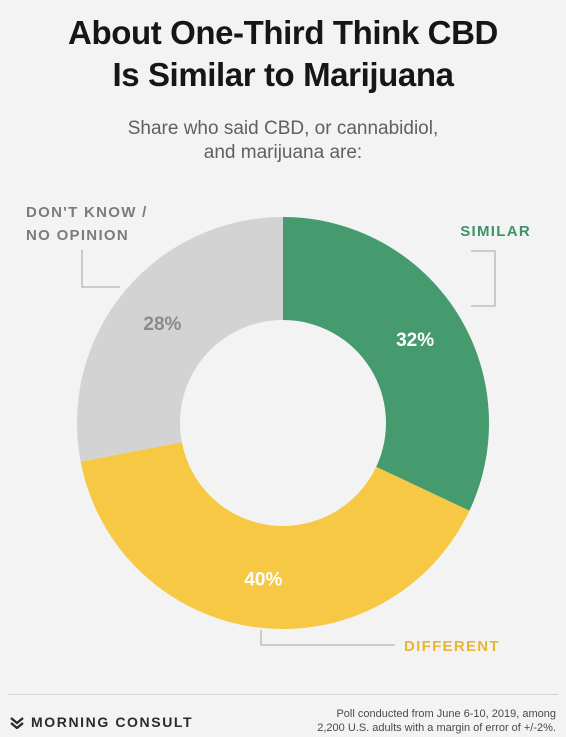 The height and width of the screenshot is (737, 566). Describe the element at coordinates (483, 278) in the screenshot. I see `leader-line-similar` at that location.